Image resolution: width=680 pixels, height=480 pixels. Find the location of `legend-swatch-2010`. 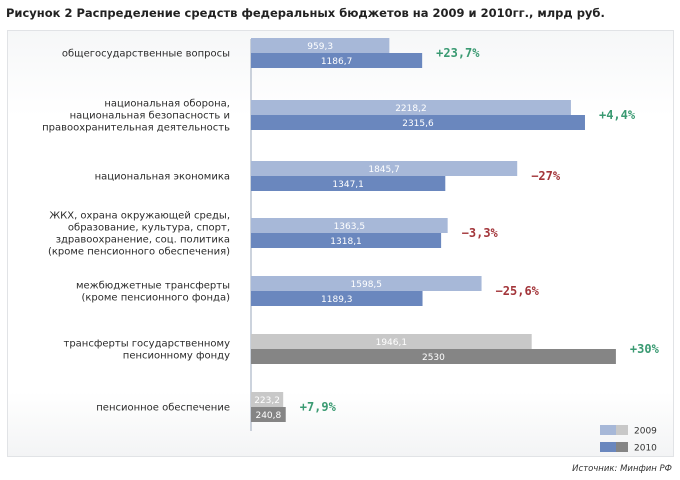

legend-swatch-2010 is located at coordinates (608, 447).